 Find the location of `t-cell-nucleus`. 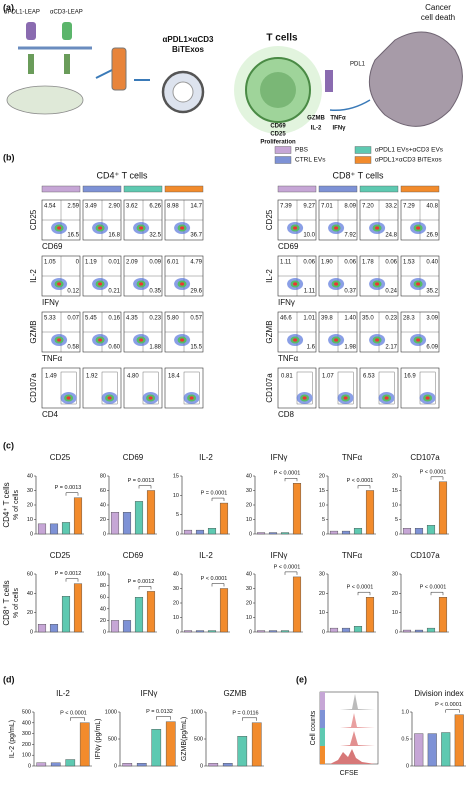

t-cell-nucleus is located at coordinates (278, 90).